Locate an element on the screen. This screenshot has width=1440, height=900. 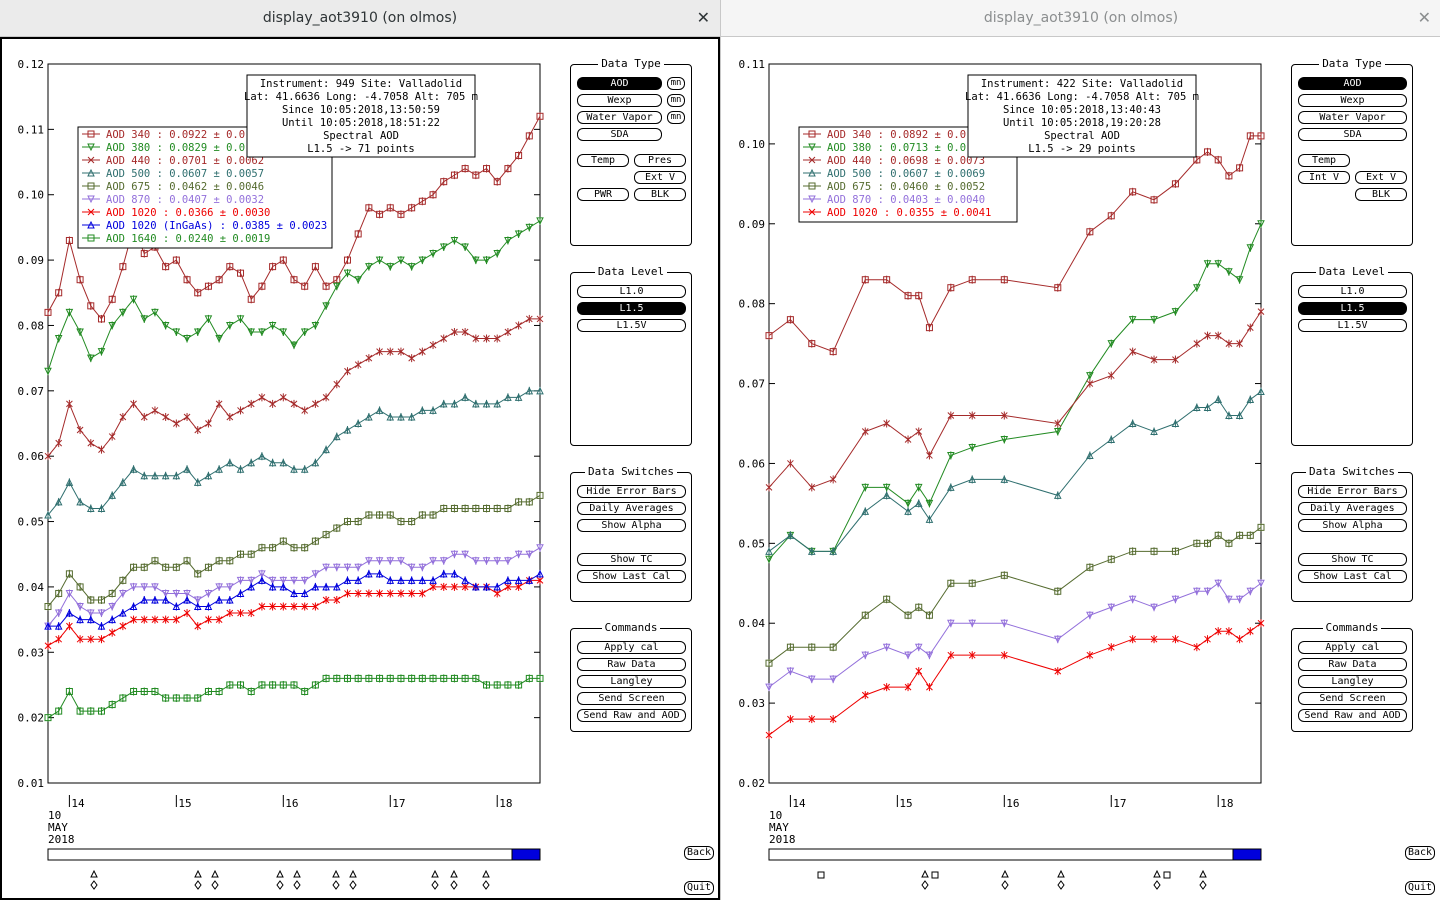
left-aod-button: AOD is located at coordinates (619, 83).